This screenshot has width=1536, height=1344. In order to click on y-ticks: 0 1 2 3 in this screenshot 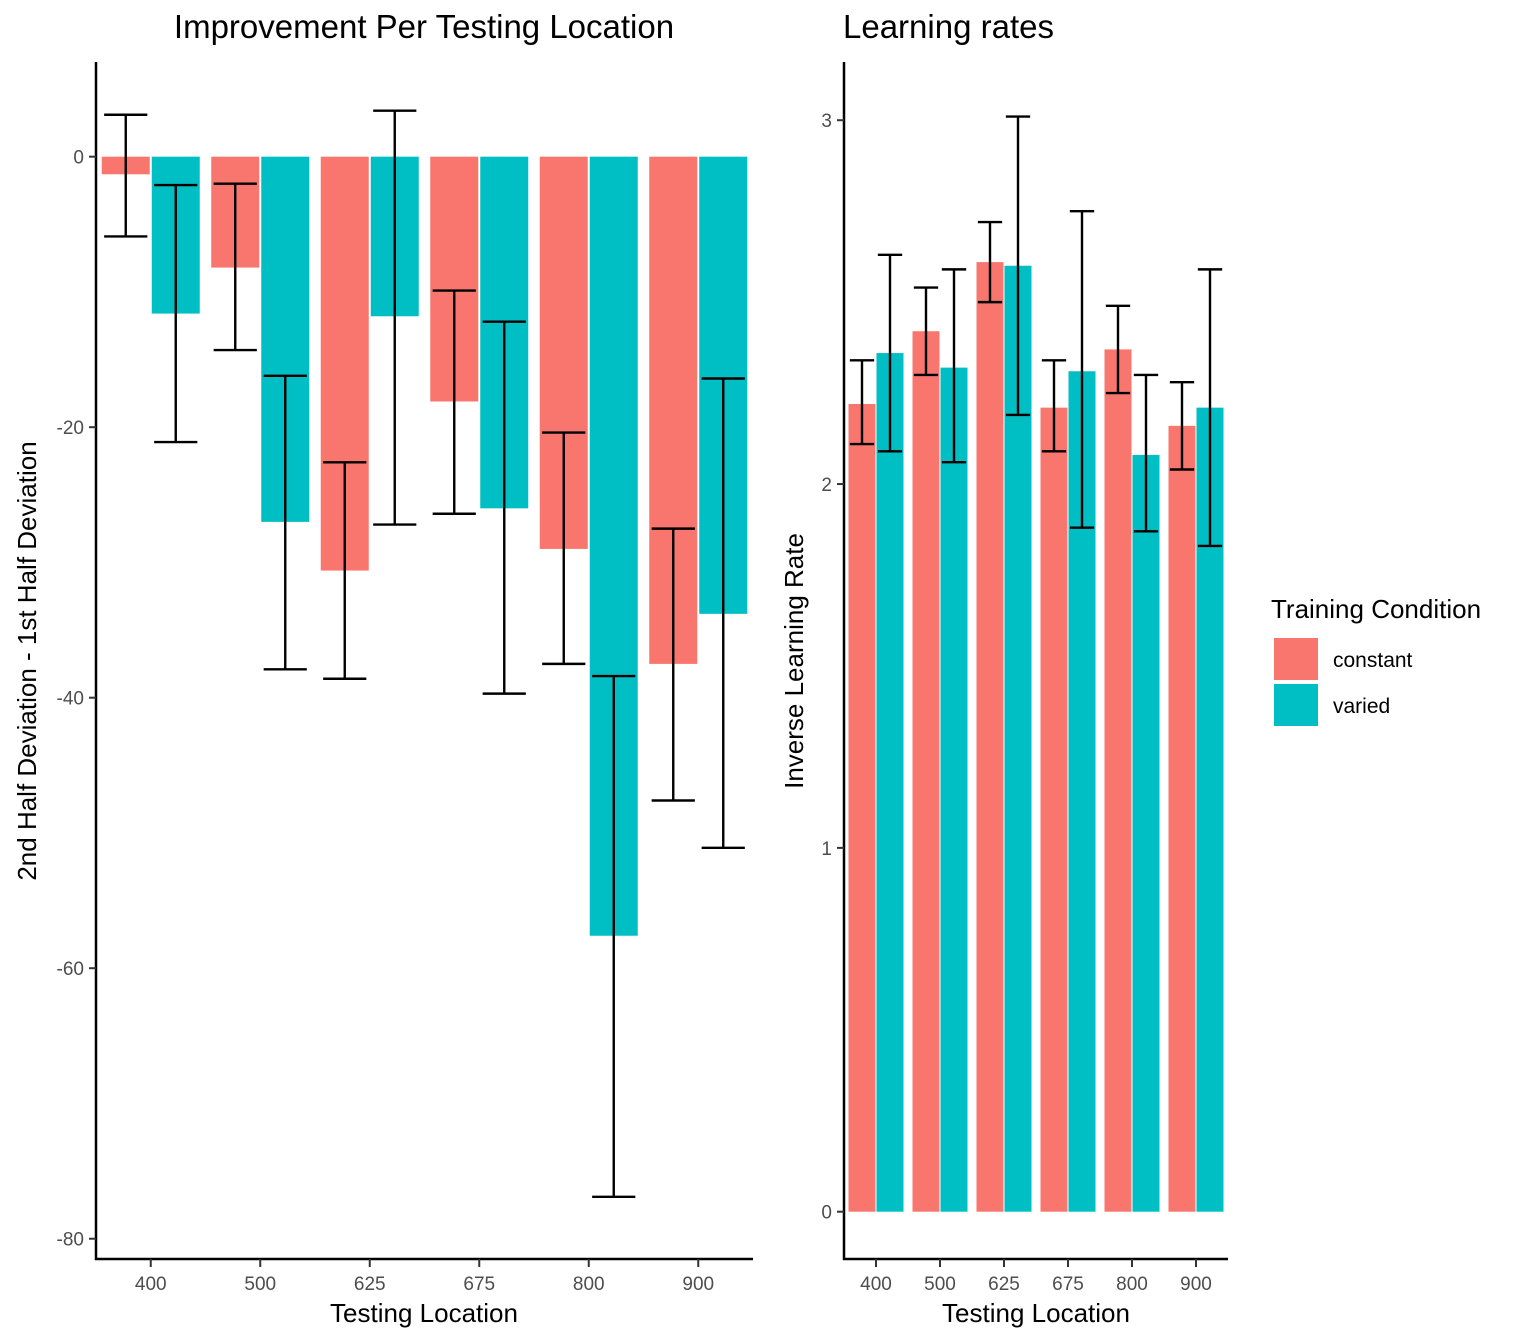, I will do `click(832, 667)`.